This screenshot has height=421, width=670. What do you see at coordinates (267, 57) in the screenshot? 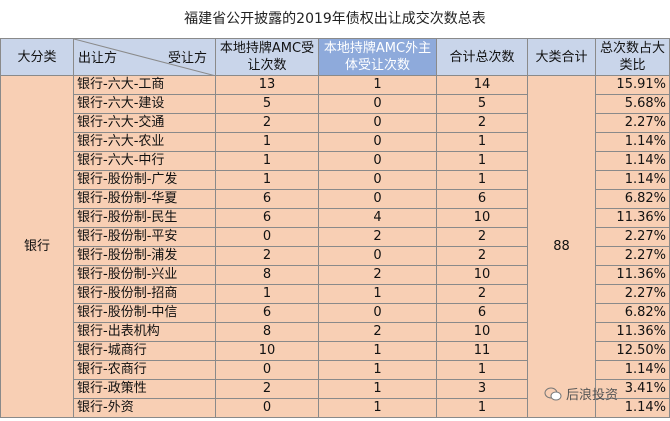
I see `header-cell: 本地持牌AMC受让次数` at bounding box center [267, 57].